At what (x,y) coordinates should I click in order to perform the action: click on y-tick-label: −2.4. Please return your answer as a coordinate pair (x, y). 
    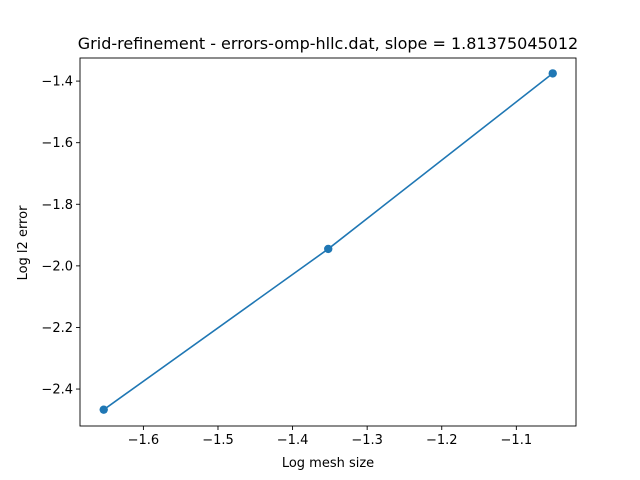
    Looking at the image, I should click on (57, 390).